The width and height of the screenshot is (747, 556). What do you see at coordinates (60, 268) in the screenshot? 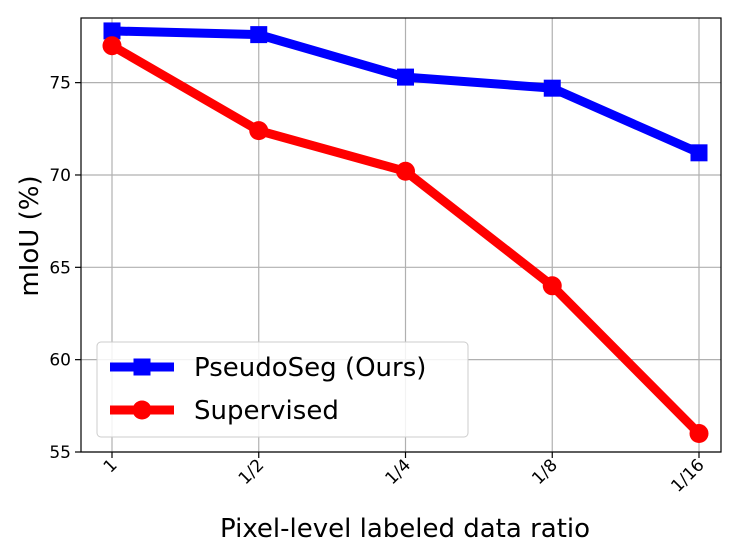
I see `y-tick-label: 65` at bounding box center [60, 268].